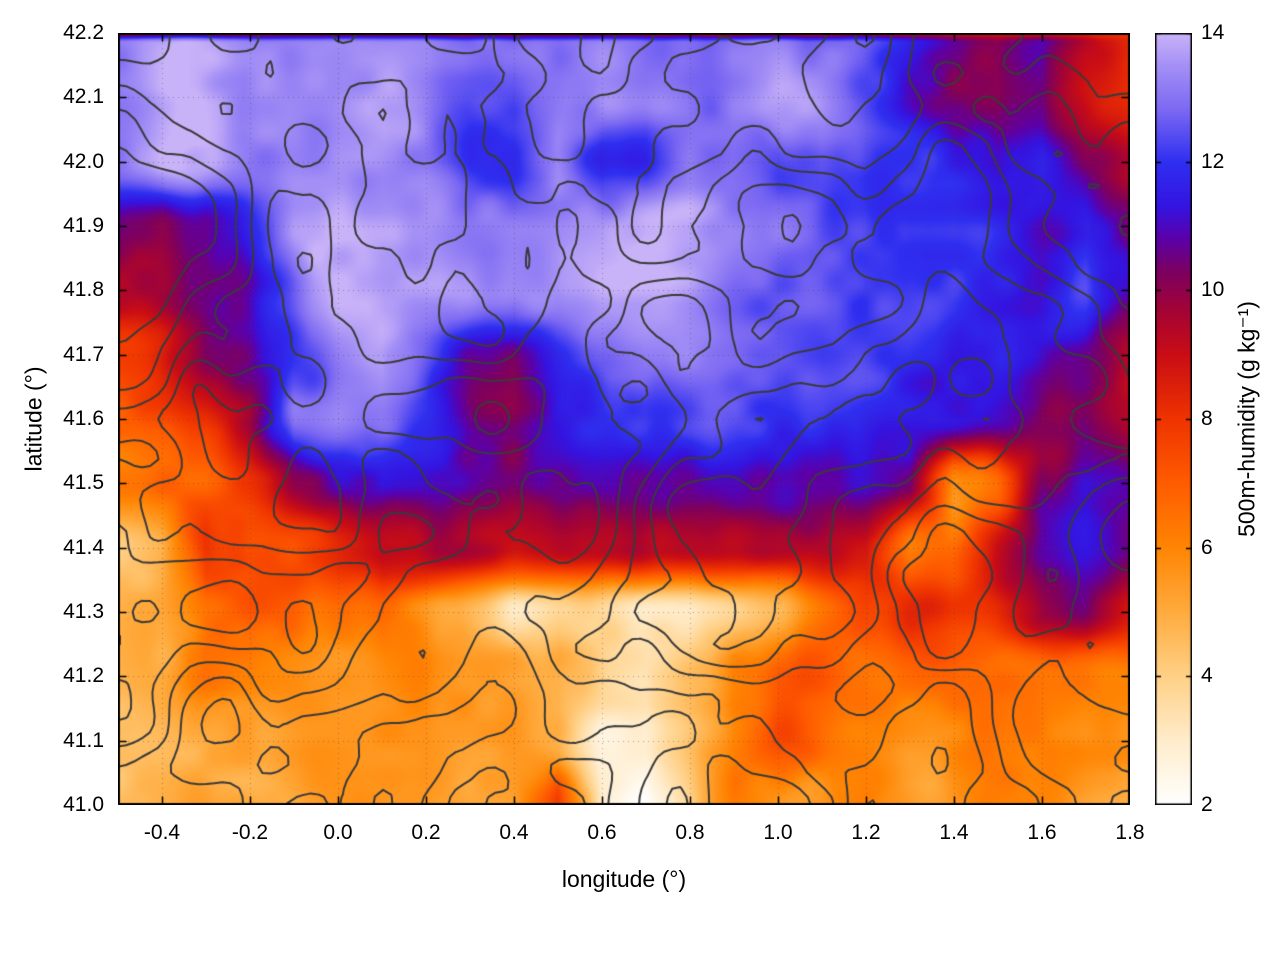  What do you see at coordinates (83, 354) in the screenshot?
I see `y-tick-label: 41.7` at bounding box center [83, 354].